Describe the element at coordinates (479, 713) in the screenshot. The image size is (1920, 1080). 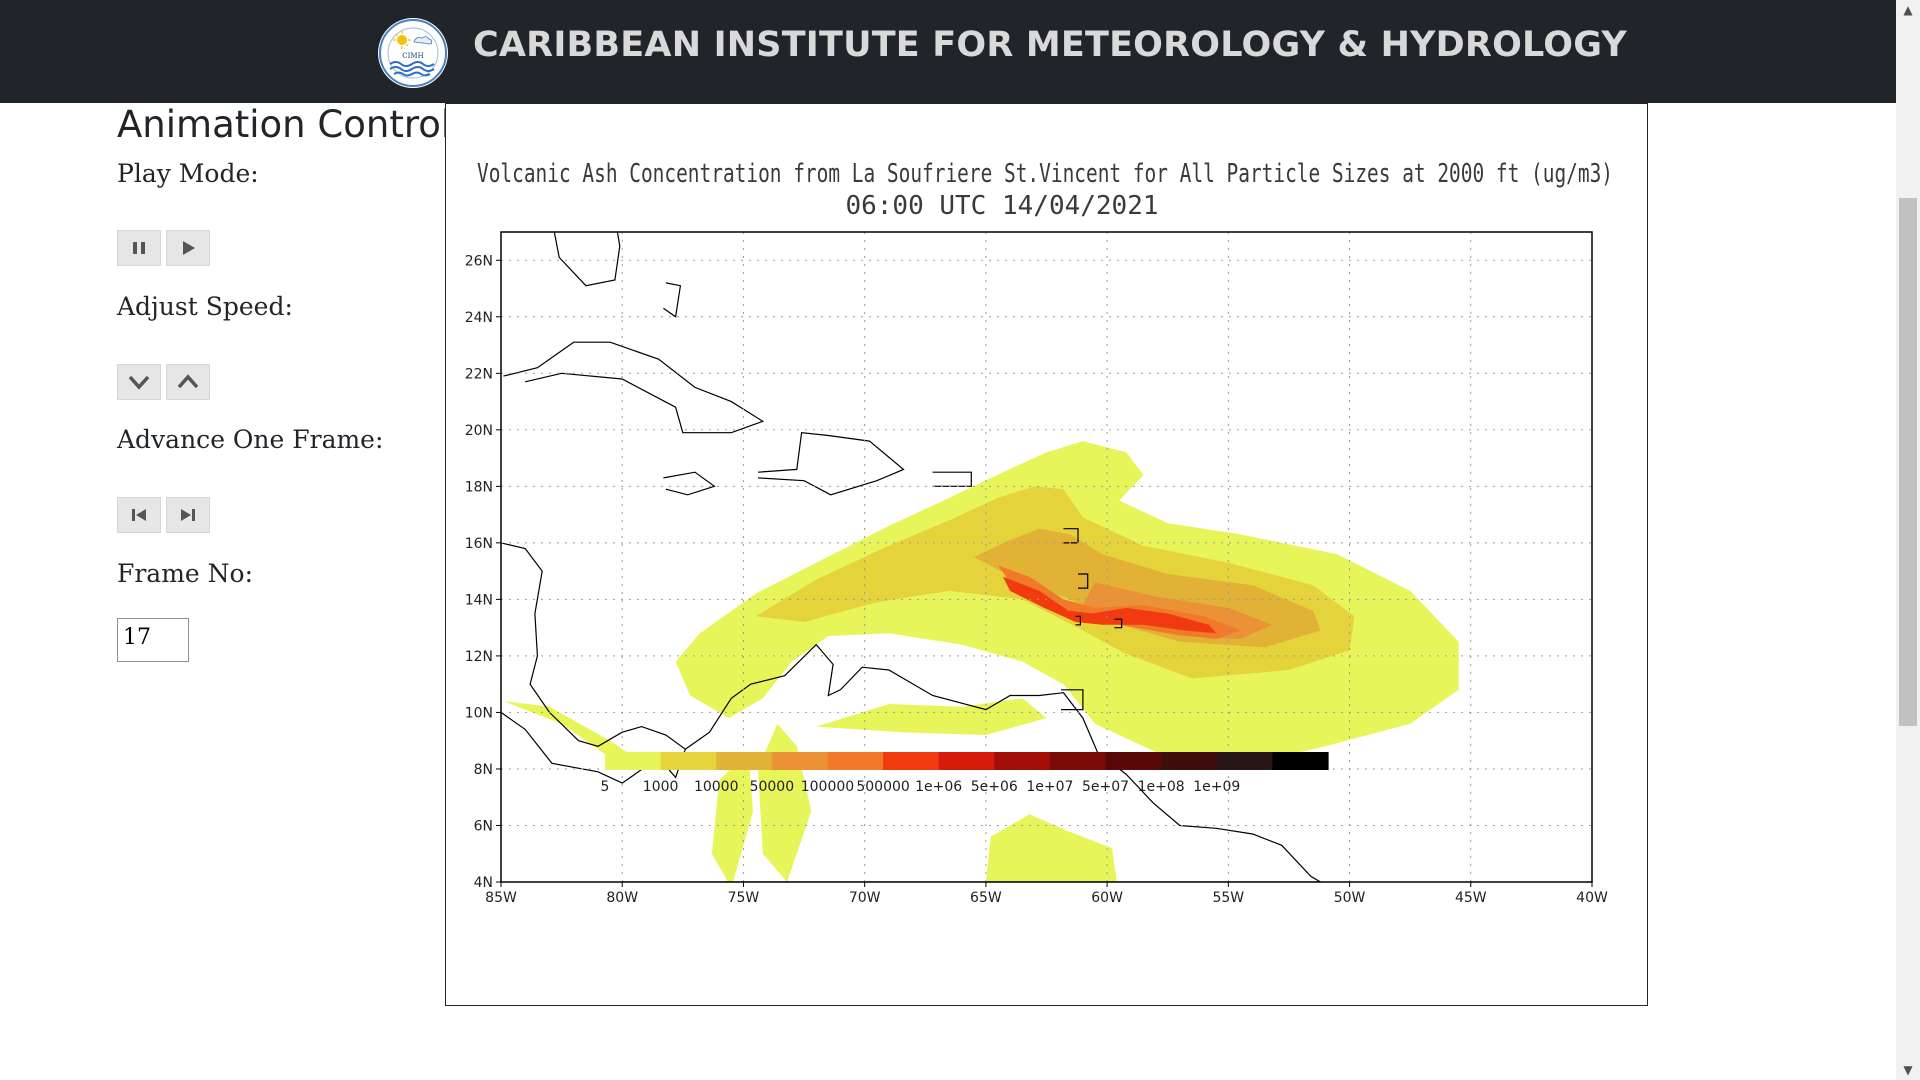
I see `y-tick-label-10n: 10N` at that location.